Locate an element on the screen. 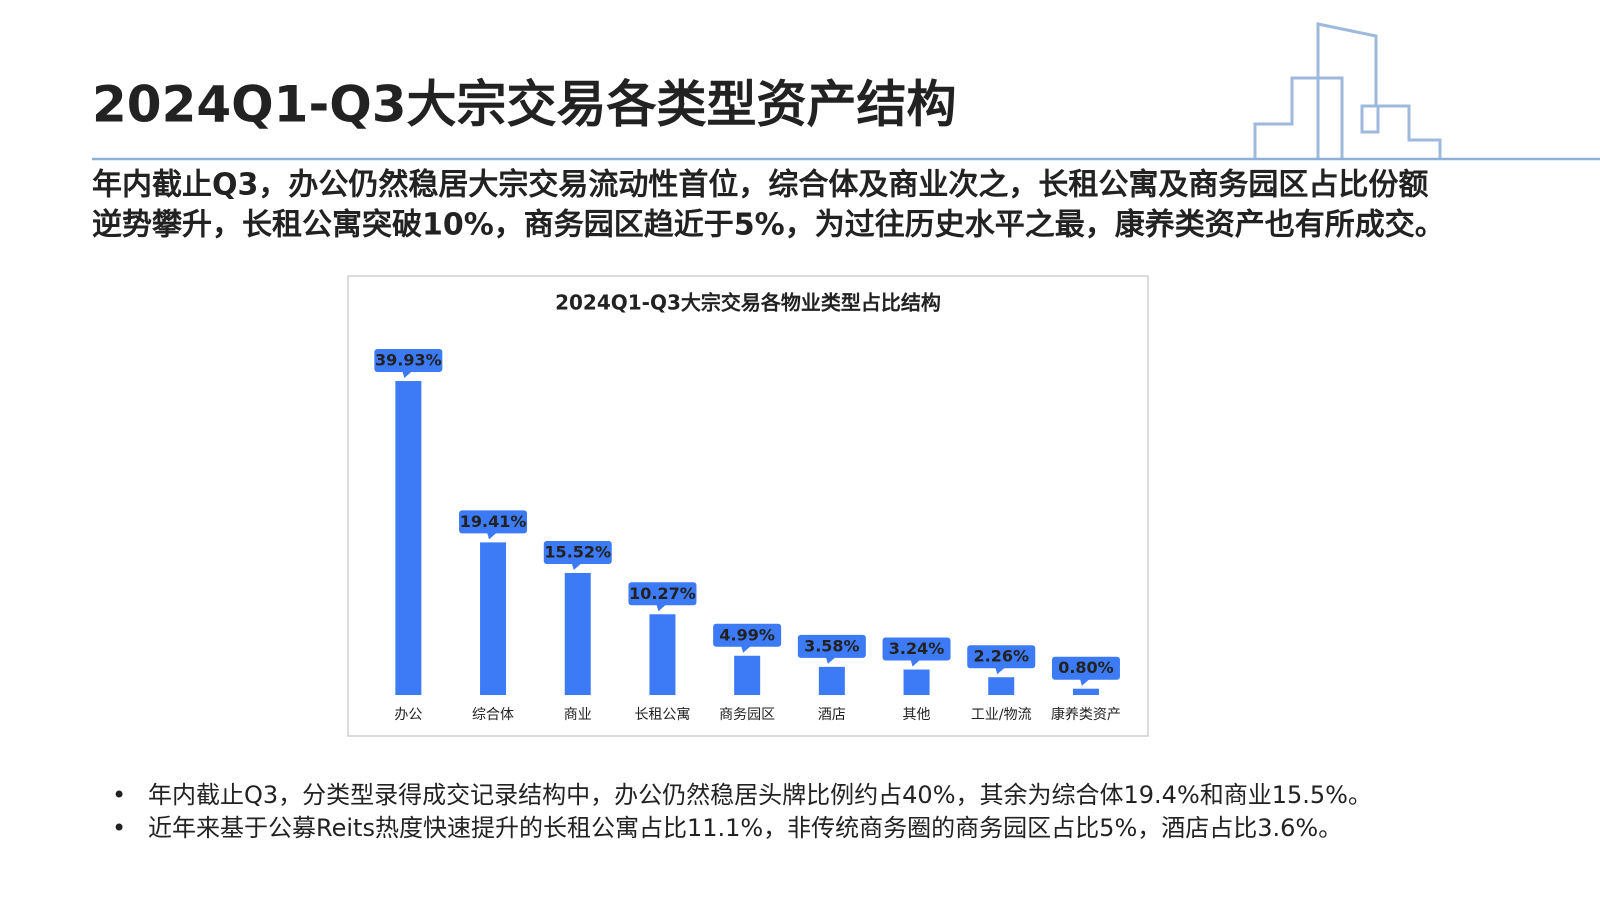 Image resolution: width=1600 pixels, height=900 pixels. data-label: 3.24% is located at coordinates (917, 648).